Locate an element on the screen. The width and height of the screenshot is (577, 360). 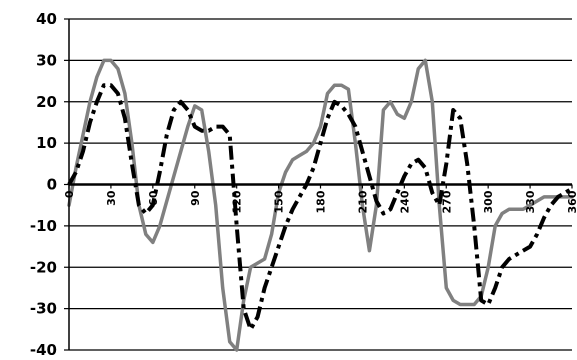
x-tick-label: 150 is located at coordinates (279, 201).